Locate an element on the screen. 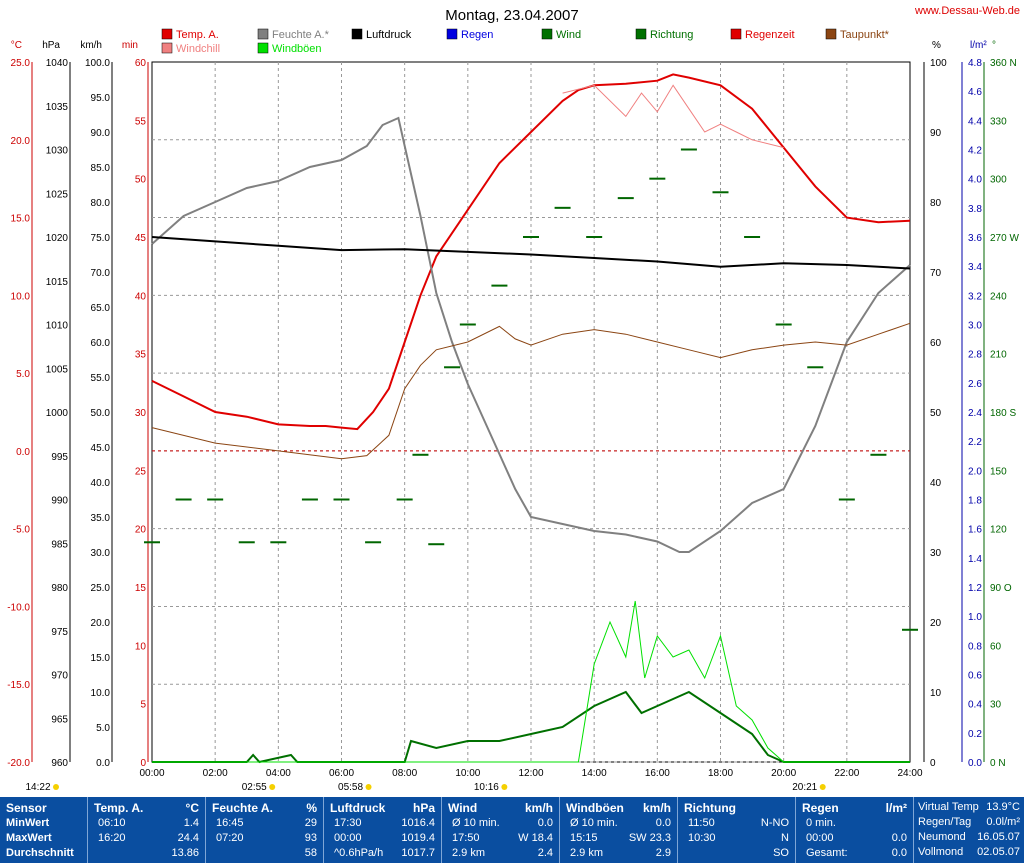 The image size is (1024, 863). axis-unit: hPa is located at coordinates (51, 45).